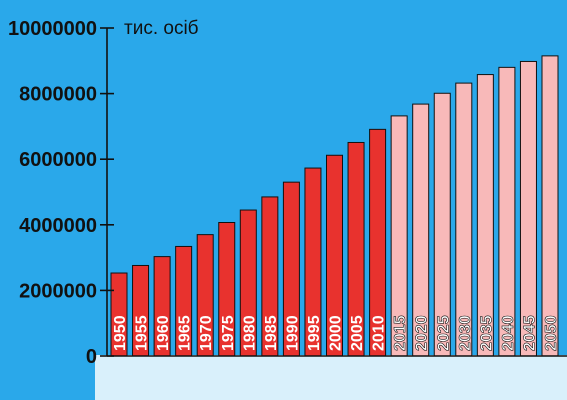 This screenshot has height=400, width=567. What do you see at coordinates (551, 333) in the screenshot?
I see `bar-category-label: 2050` at bounding box center [551, 333].